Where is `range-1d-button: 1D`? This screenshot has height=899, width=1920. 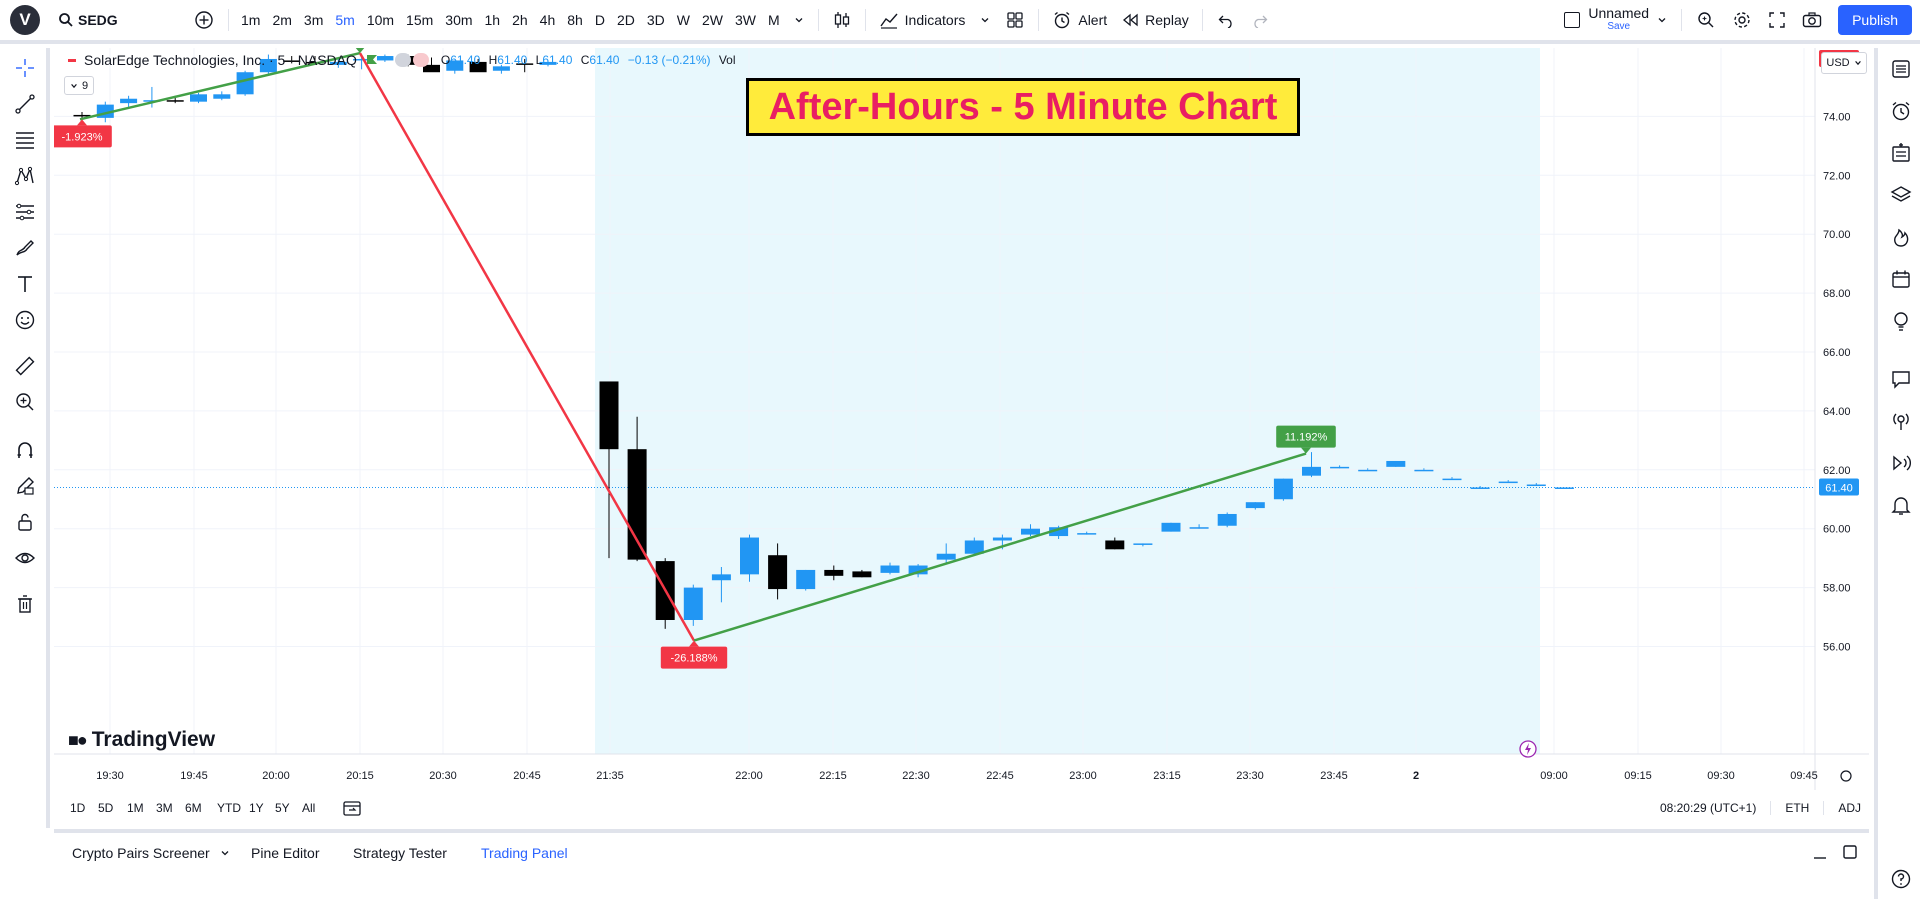
range-1d-button: 1D is located at coordinates (78, 808).